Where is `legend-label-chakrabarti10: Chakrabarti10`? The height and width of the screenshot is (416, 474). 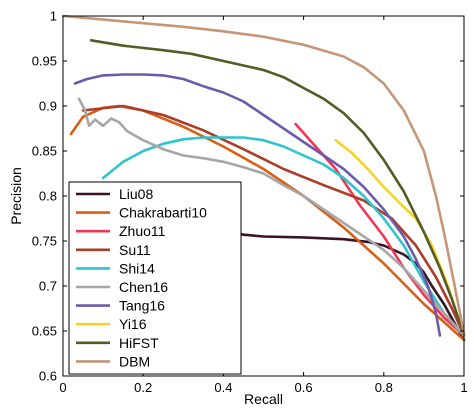 legend-label-chakrabarti10: Chakrabarti10 is located at coordinates (163, 213).